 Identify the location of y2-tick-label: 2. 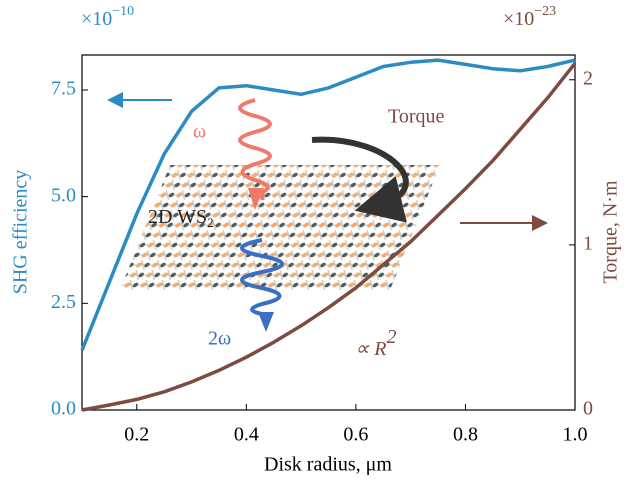
(588, 78).